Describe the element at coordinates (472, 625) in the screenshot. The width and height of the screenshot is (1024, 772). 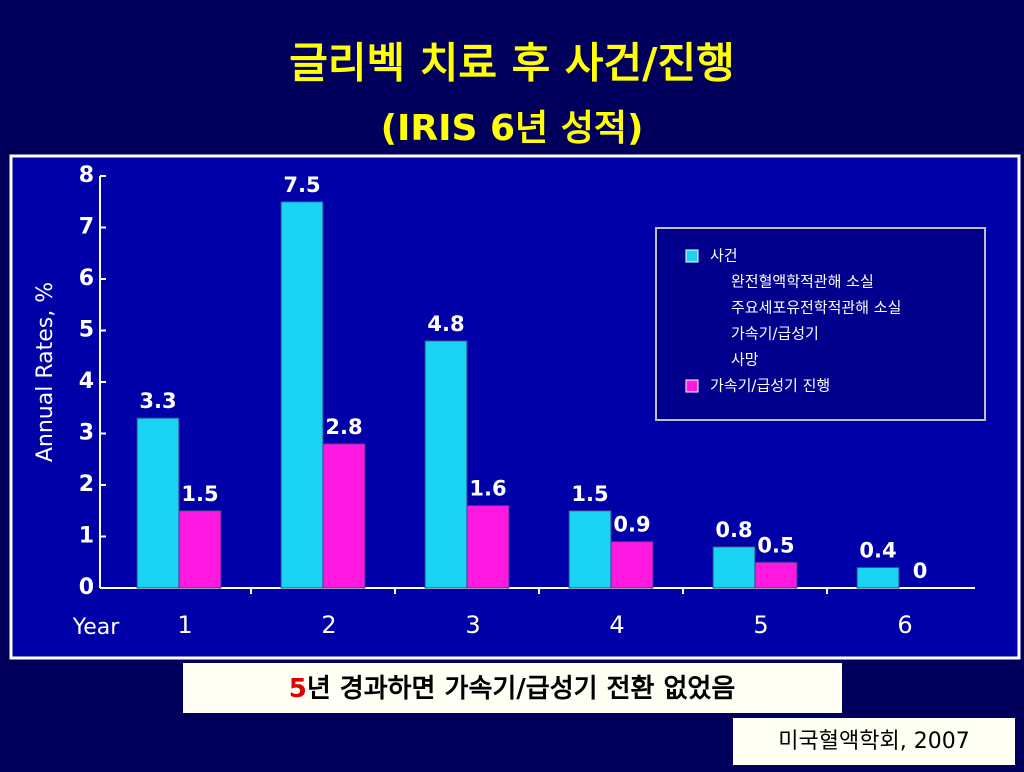
I see `x-tick-label: 3` at that location.